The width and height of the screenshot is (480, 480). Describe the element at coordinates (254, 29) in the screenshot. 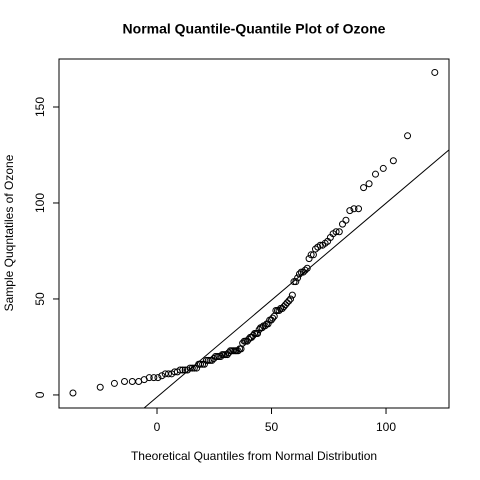

I see `chart-title: Normal Quantile-Quantile Plot of Ozone` at that location.